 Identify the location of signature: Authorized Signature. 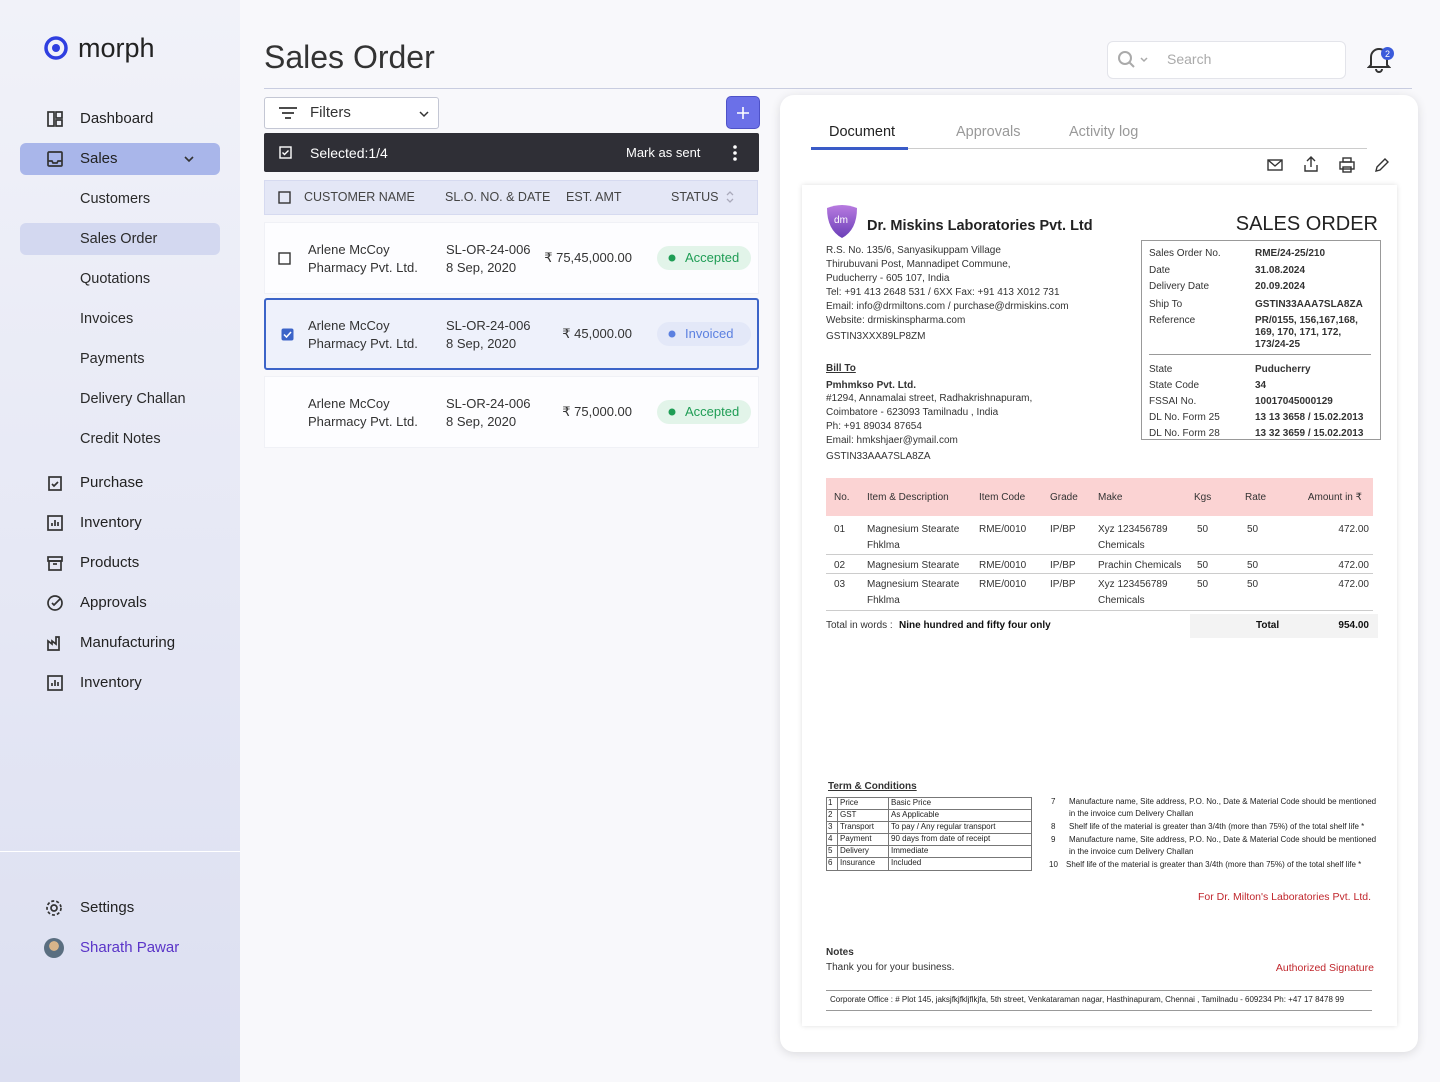
(1324, 968).